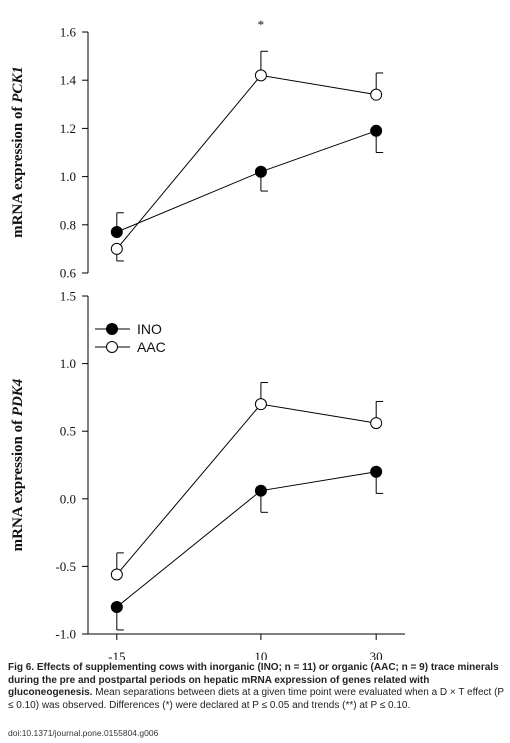  I want to click on pdk4-ino-line, so click(246, 539).